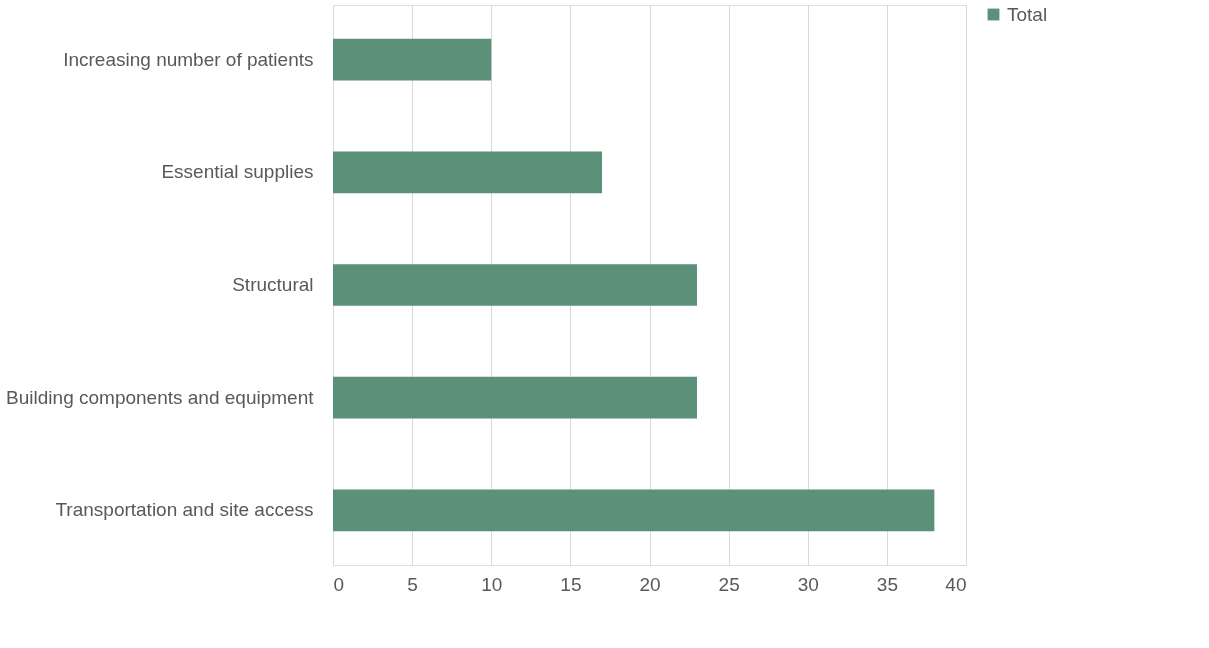  What do you see at coordinates (237, 172) in the screenshot?
I see `y-tick-label: Essential supplies` at bounding box center [237, 172].